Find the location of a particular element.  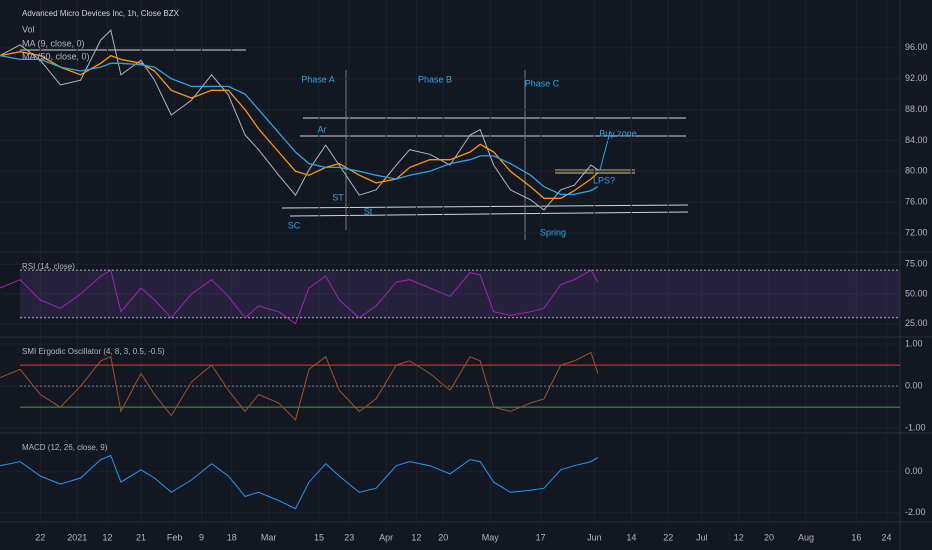

x-tick-label: 18 is located at coordinates (232, 537).